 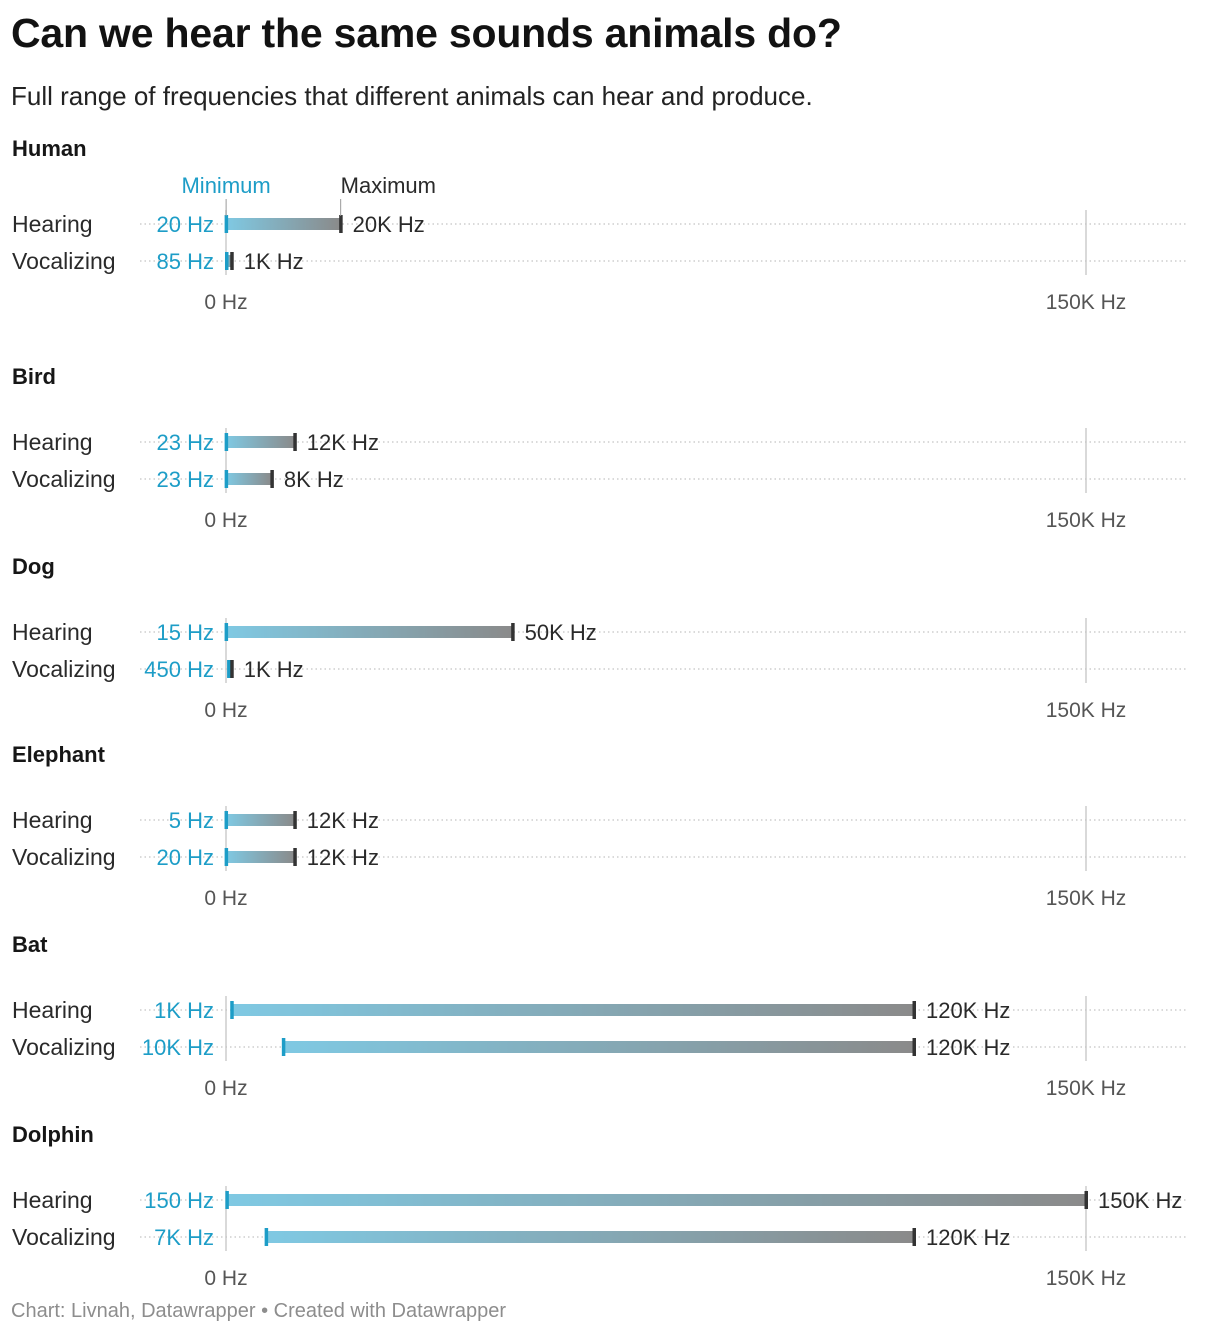 I want to click on max-value-label: 150K Hz, so click(x=1140, y=1200).